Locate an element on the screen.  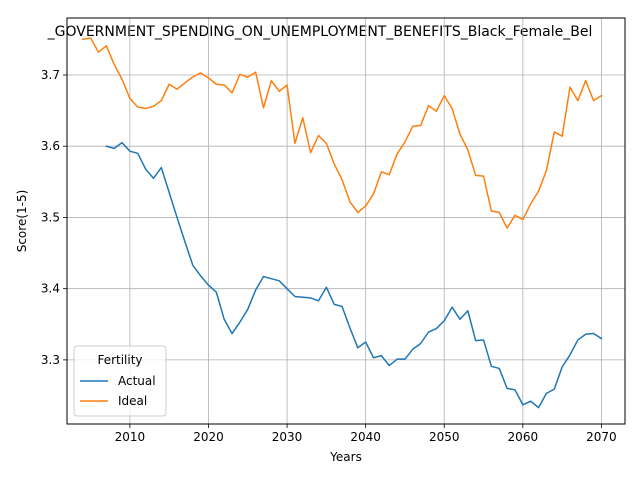
legend-label-ideal: Ideal is located at coordinates (132, 401).